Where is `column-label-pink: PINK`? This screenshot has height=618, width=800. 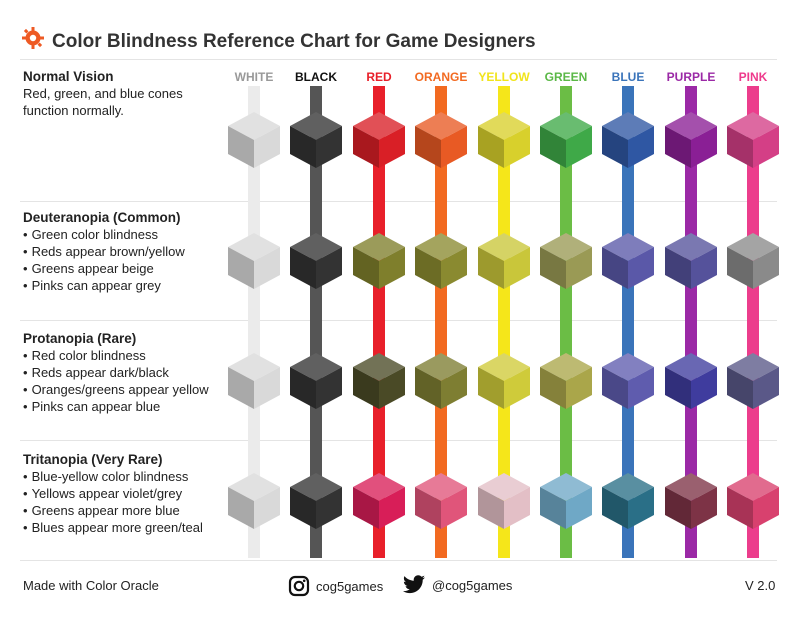
column-label-pink: PINK is located at coordinates (753, 77).